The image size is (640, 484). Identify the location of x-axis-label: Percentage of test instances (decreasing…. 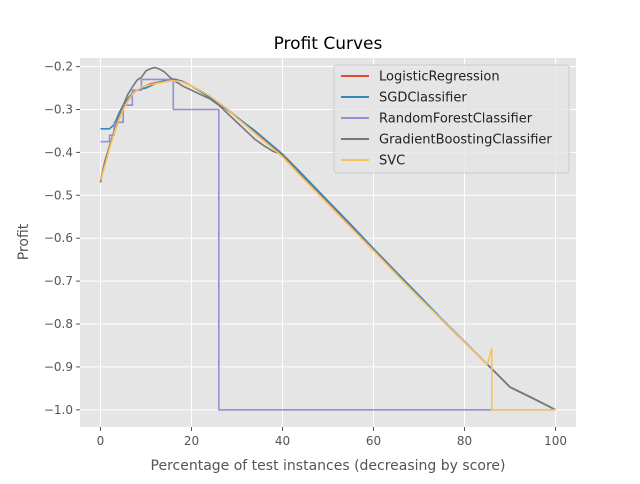
(328, 466).